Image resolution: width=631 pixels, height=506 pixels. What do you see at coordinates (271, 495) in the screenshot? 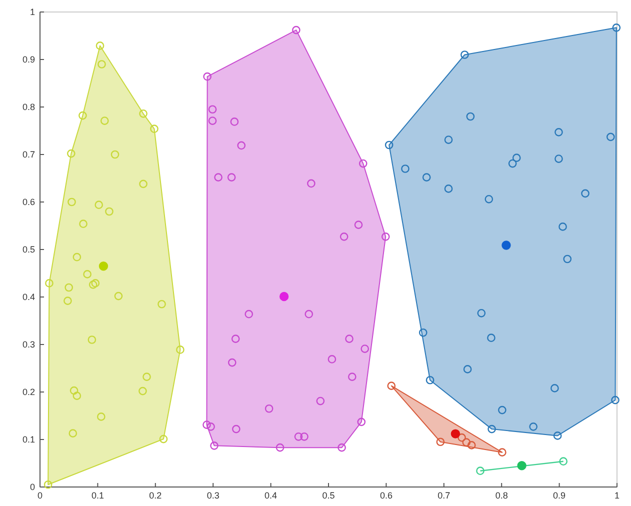
I see `x-tick-label: 0.4` at bounding box center [271, 495].